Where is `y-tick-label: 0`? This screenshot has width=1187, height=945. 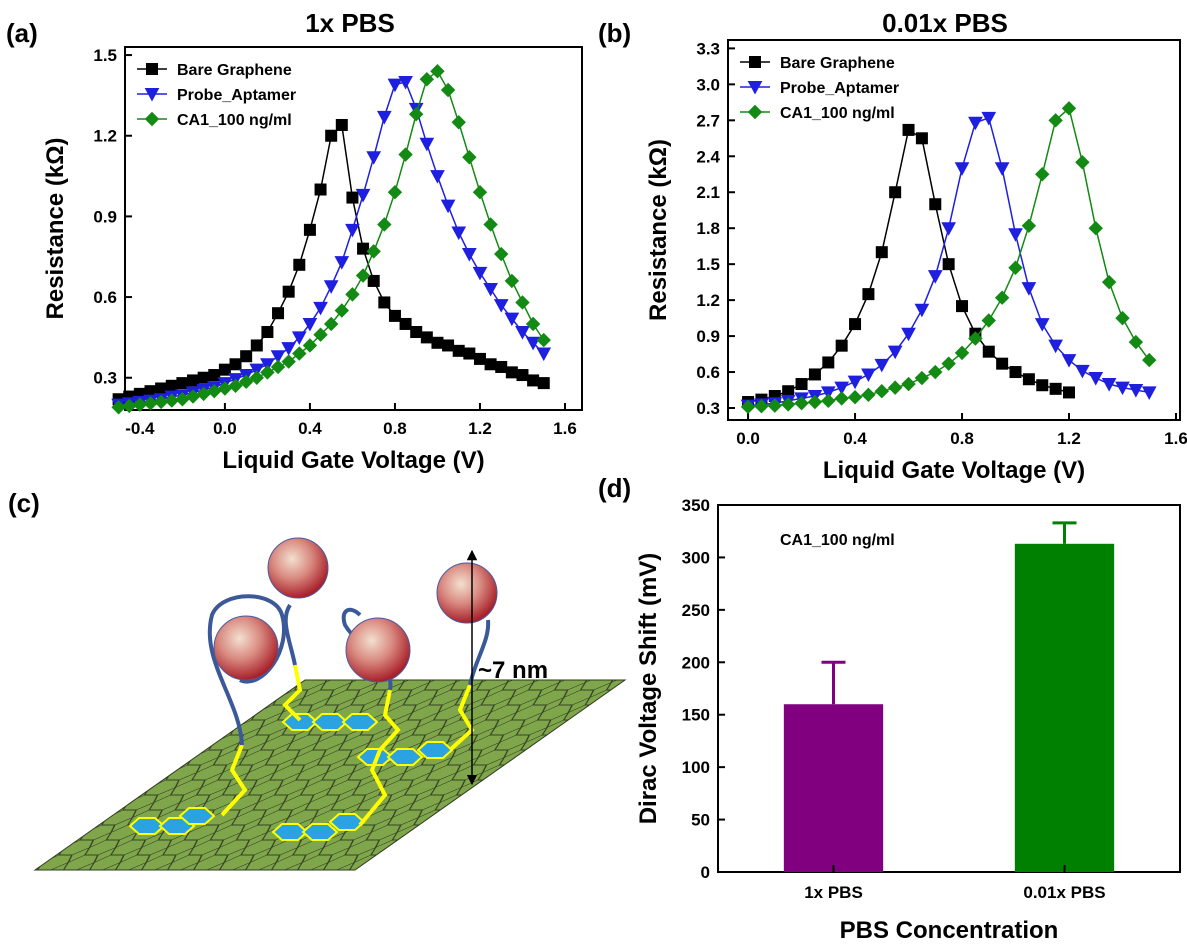 y-tick-label: 0 is located at coordinates (705, 872).